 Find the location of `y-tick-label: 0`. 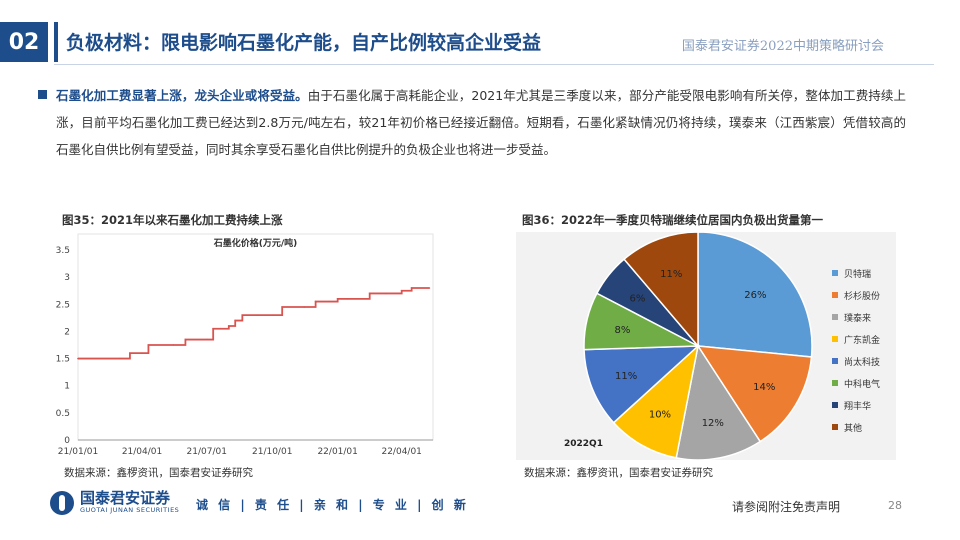

y-tick-label: 0 is located at coordinates (67, 441).